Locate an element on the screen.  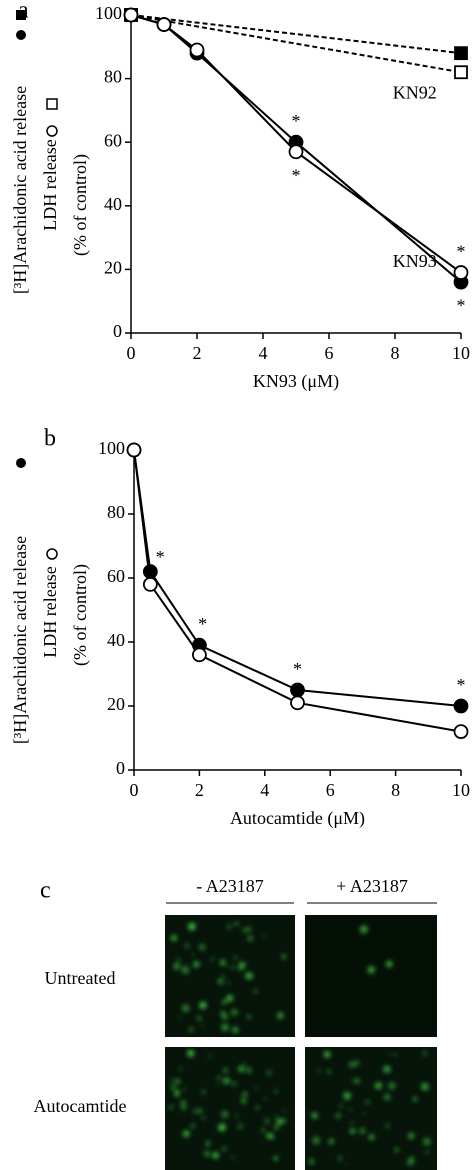
row-label: Autocamtide is located at coordinates (80, 1106).